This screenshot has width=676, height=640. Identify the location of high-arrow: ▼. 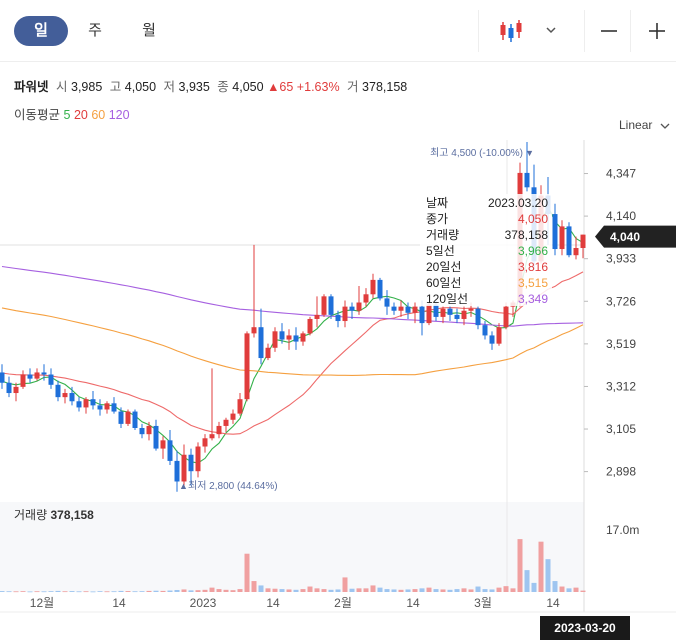
(529, 153).